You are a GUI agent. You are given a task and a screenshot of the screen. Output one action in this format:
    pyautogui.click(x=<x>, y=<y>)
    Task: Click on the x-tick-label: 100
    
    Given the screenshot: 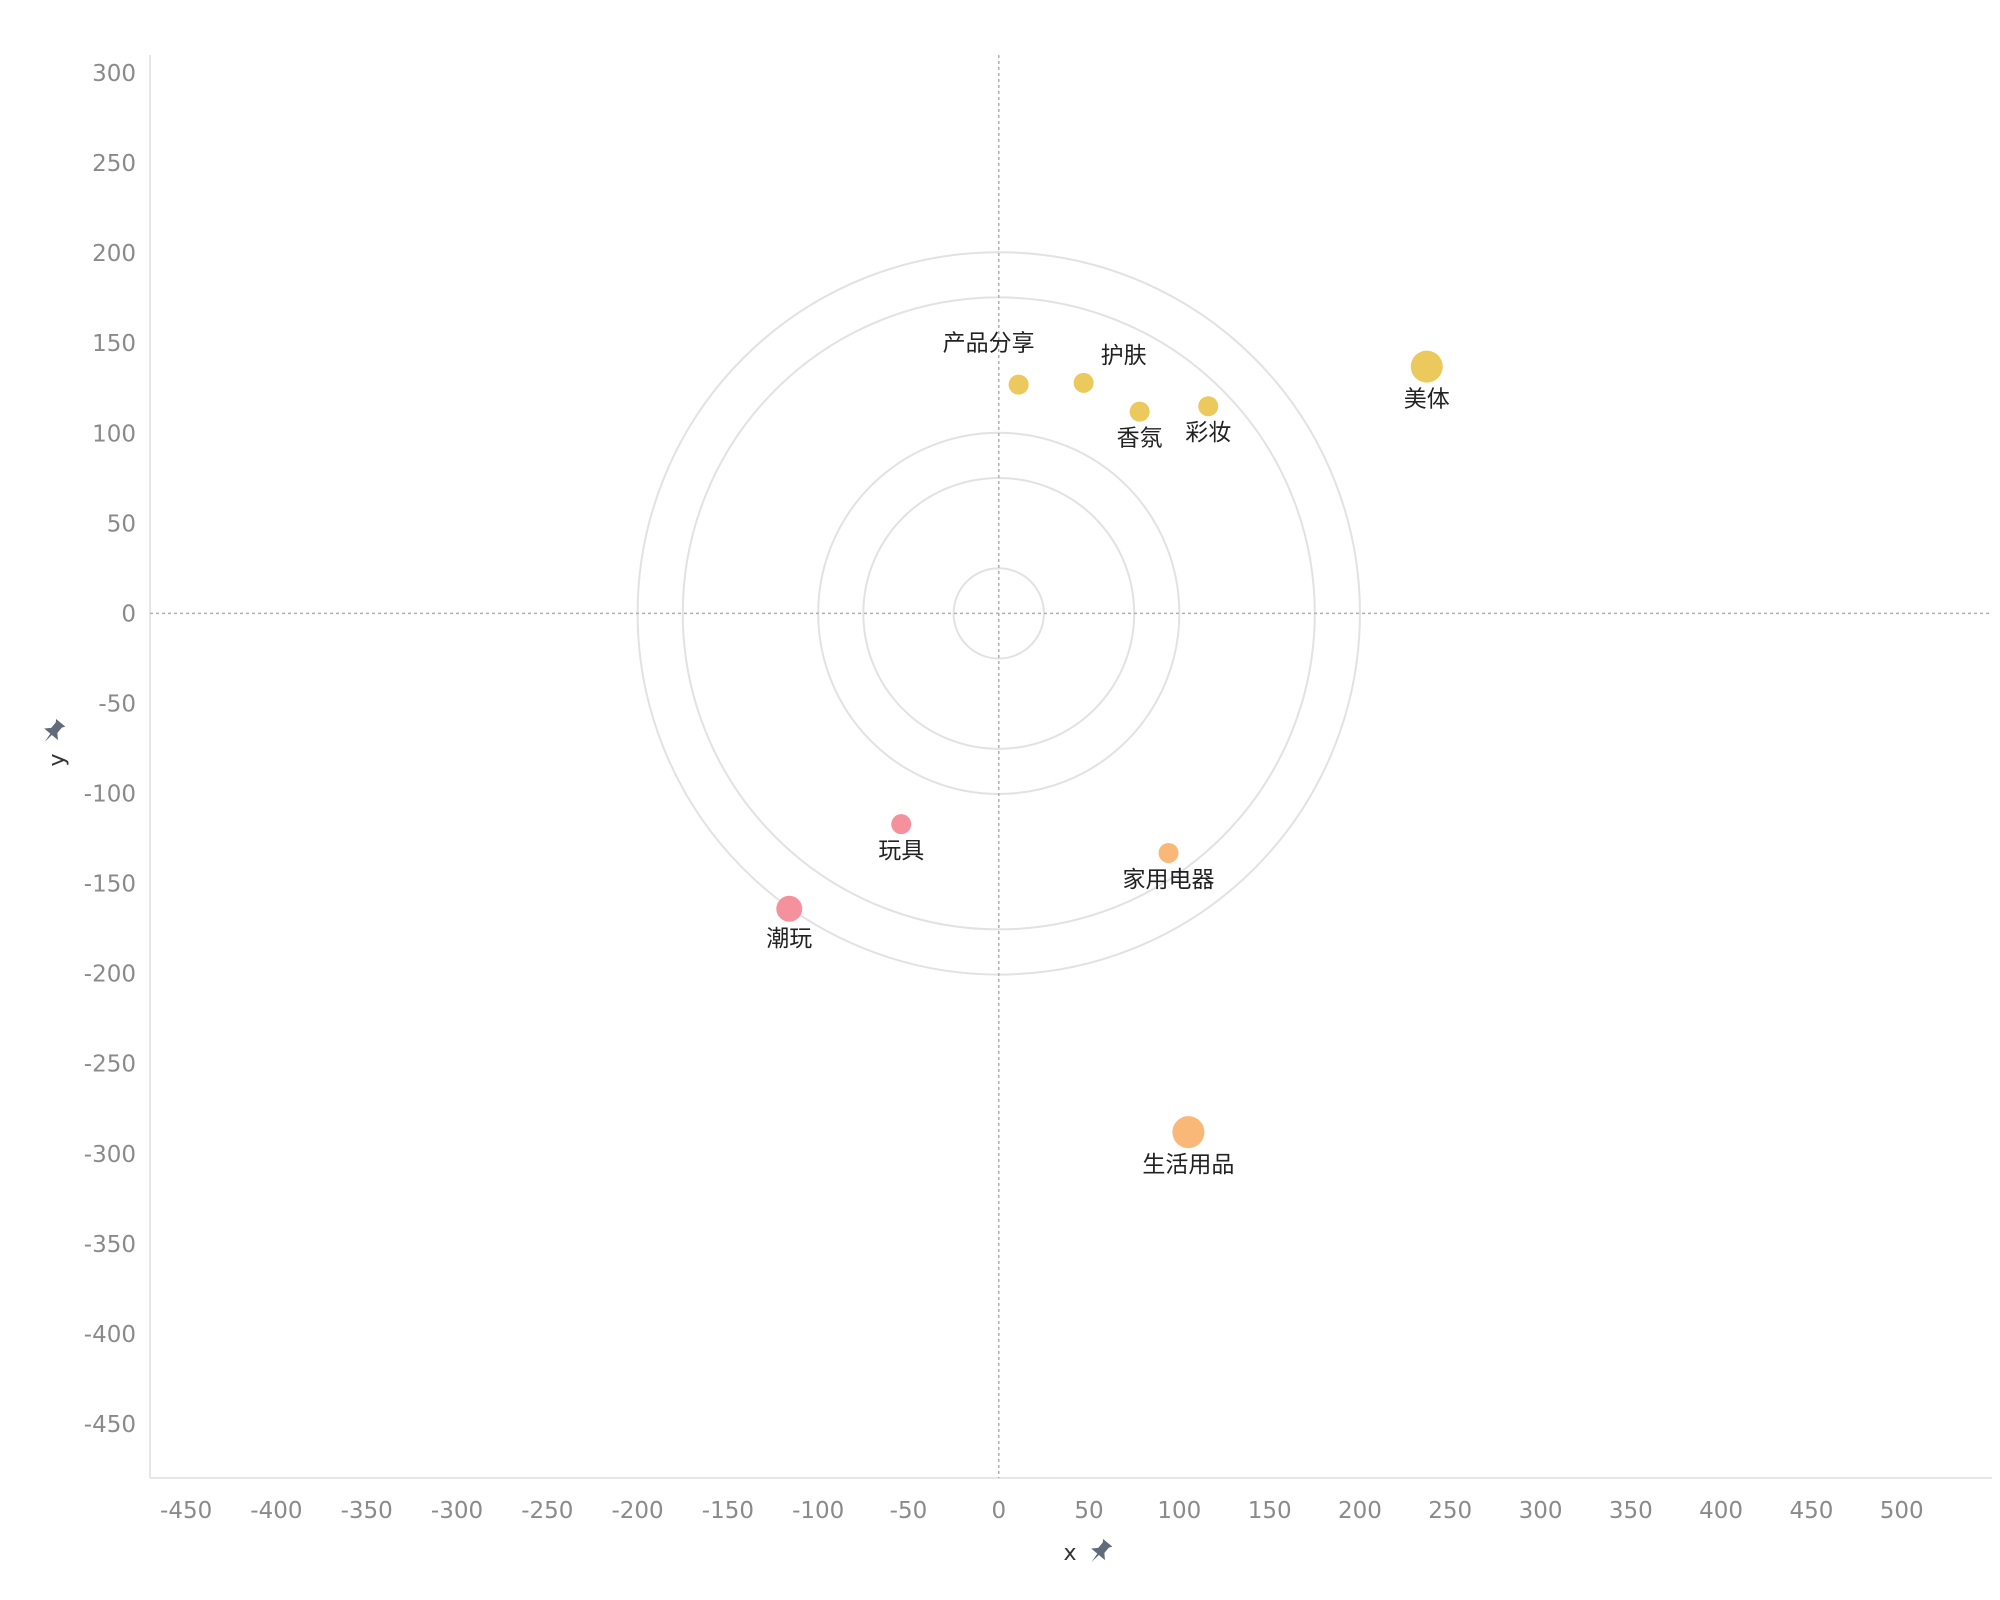 What is the action you would take?
    pyautogui.click(x=1179, y=1511)
    